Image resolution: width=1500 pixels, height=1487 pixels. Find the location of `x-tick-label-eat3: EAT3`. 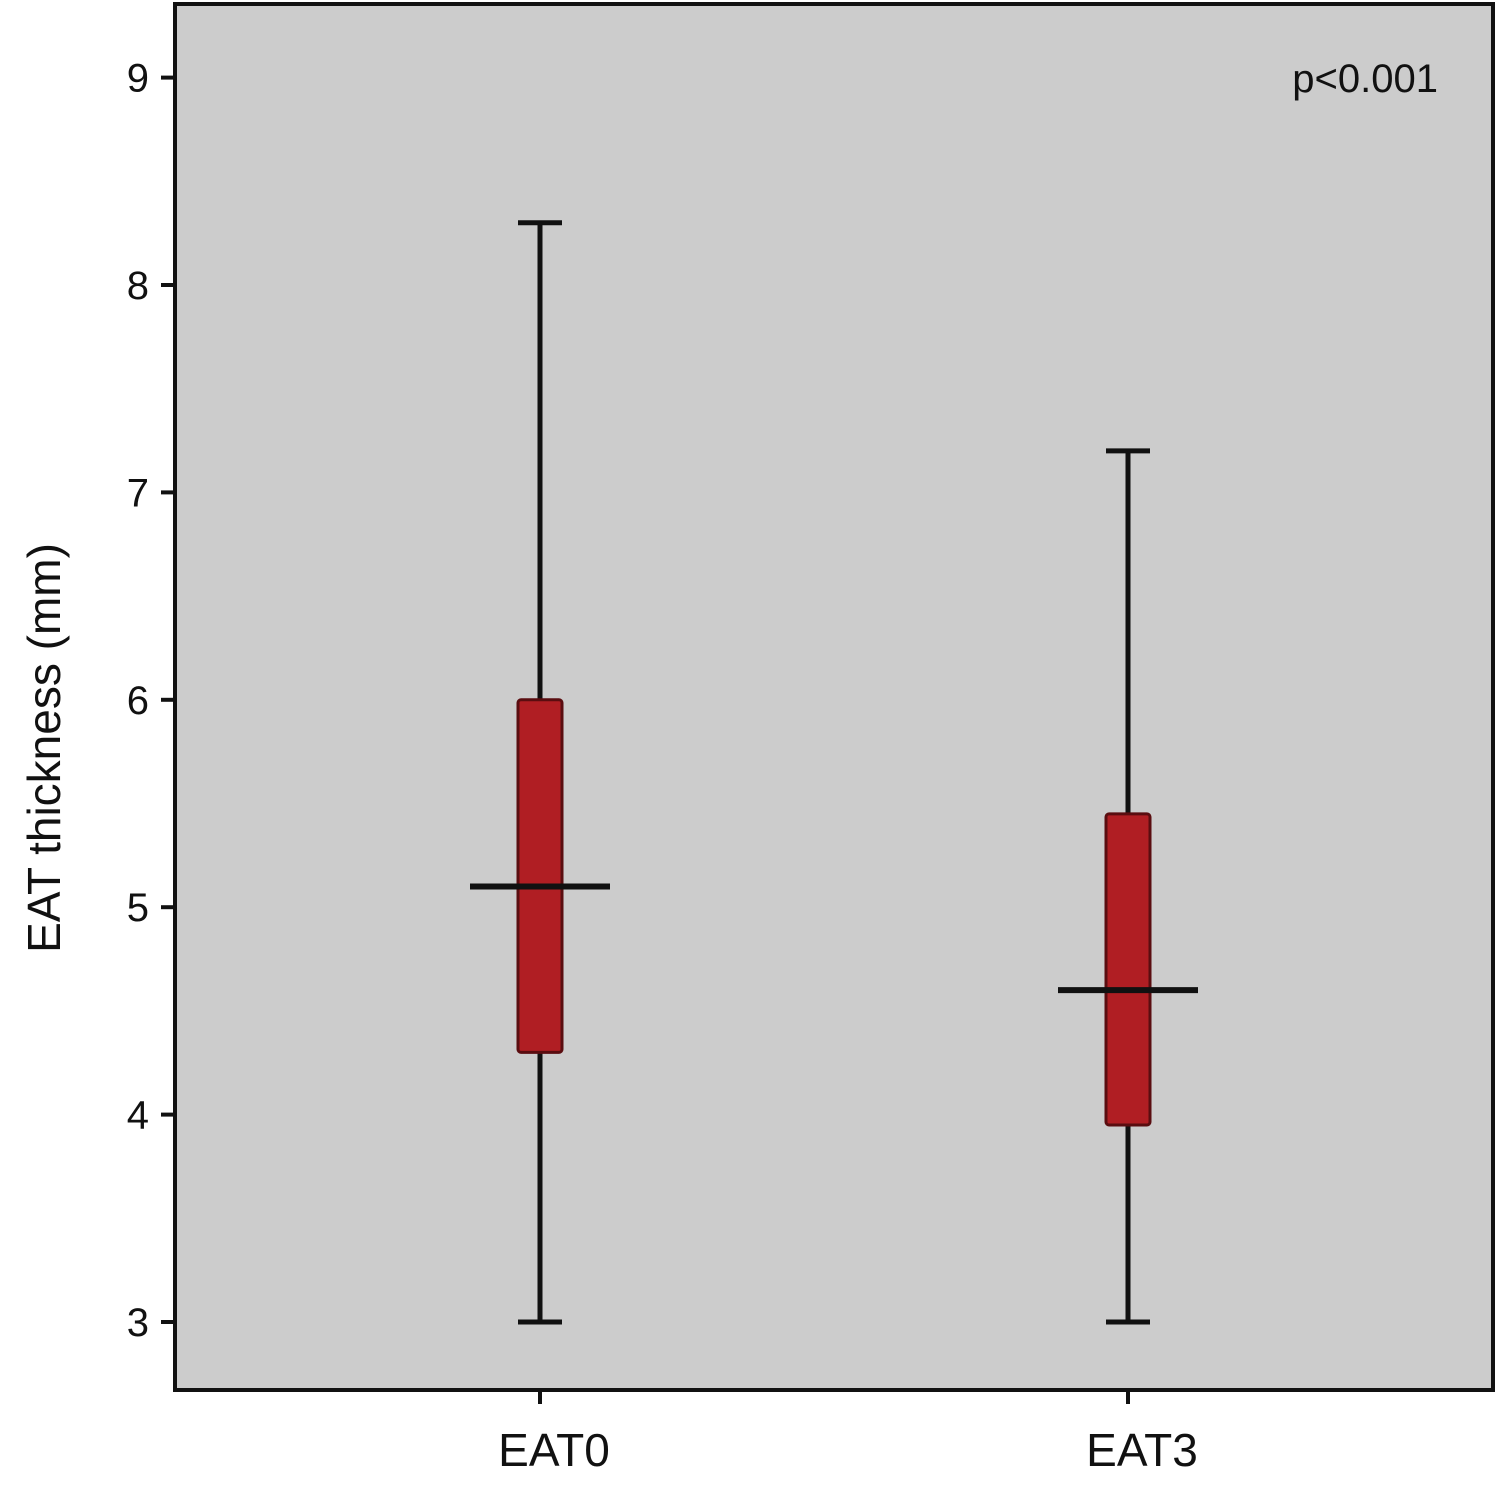

x-tick-label-eat3: EAT3 is located at coordinates (1142, 1450).